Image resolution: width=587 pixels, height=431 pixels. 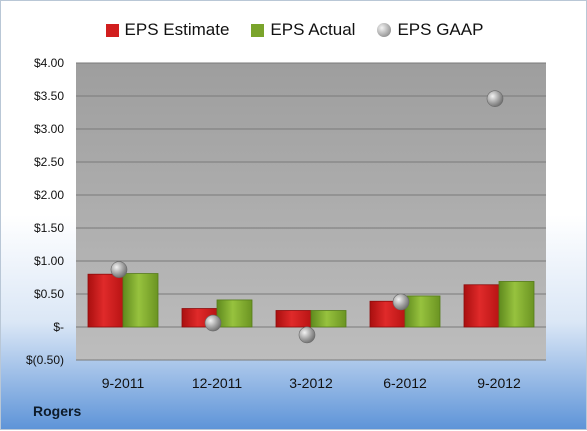 I want to click on x-tick-label: 3-2012, so click(x=311, y=383).